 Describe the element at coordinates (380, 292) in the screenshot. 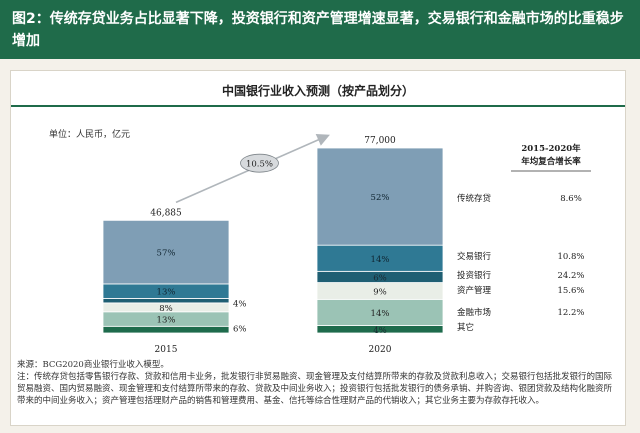

I see `data-label-2020-2: 9%` at that location.